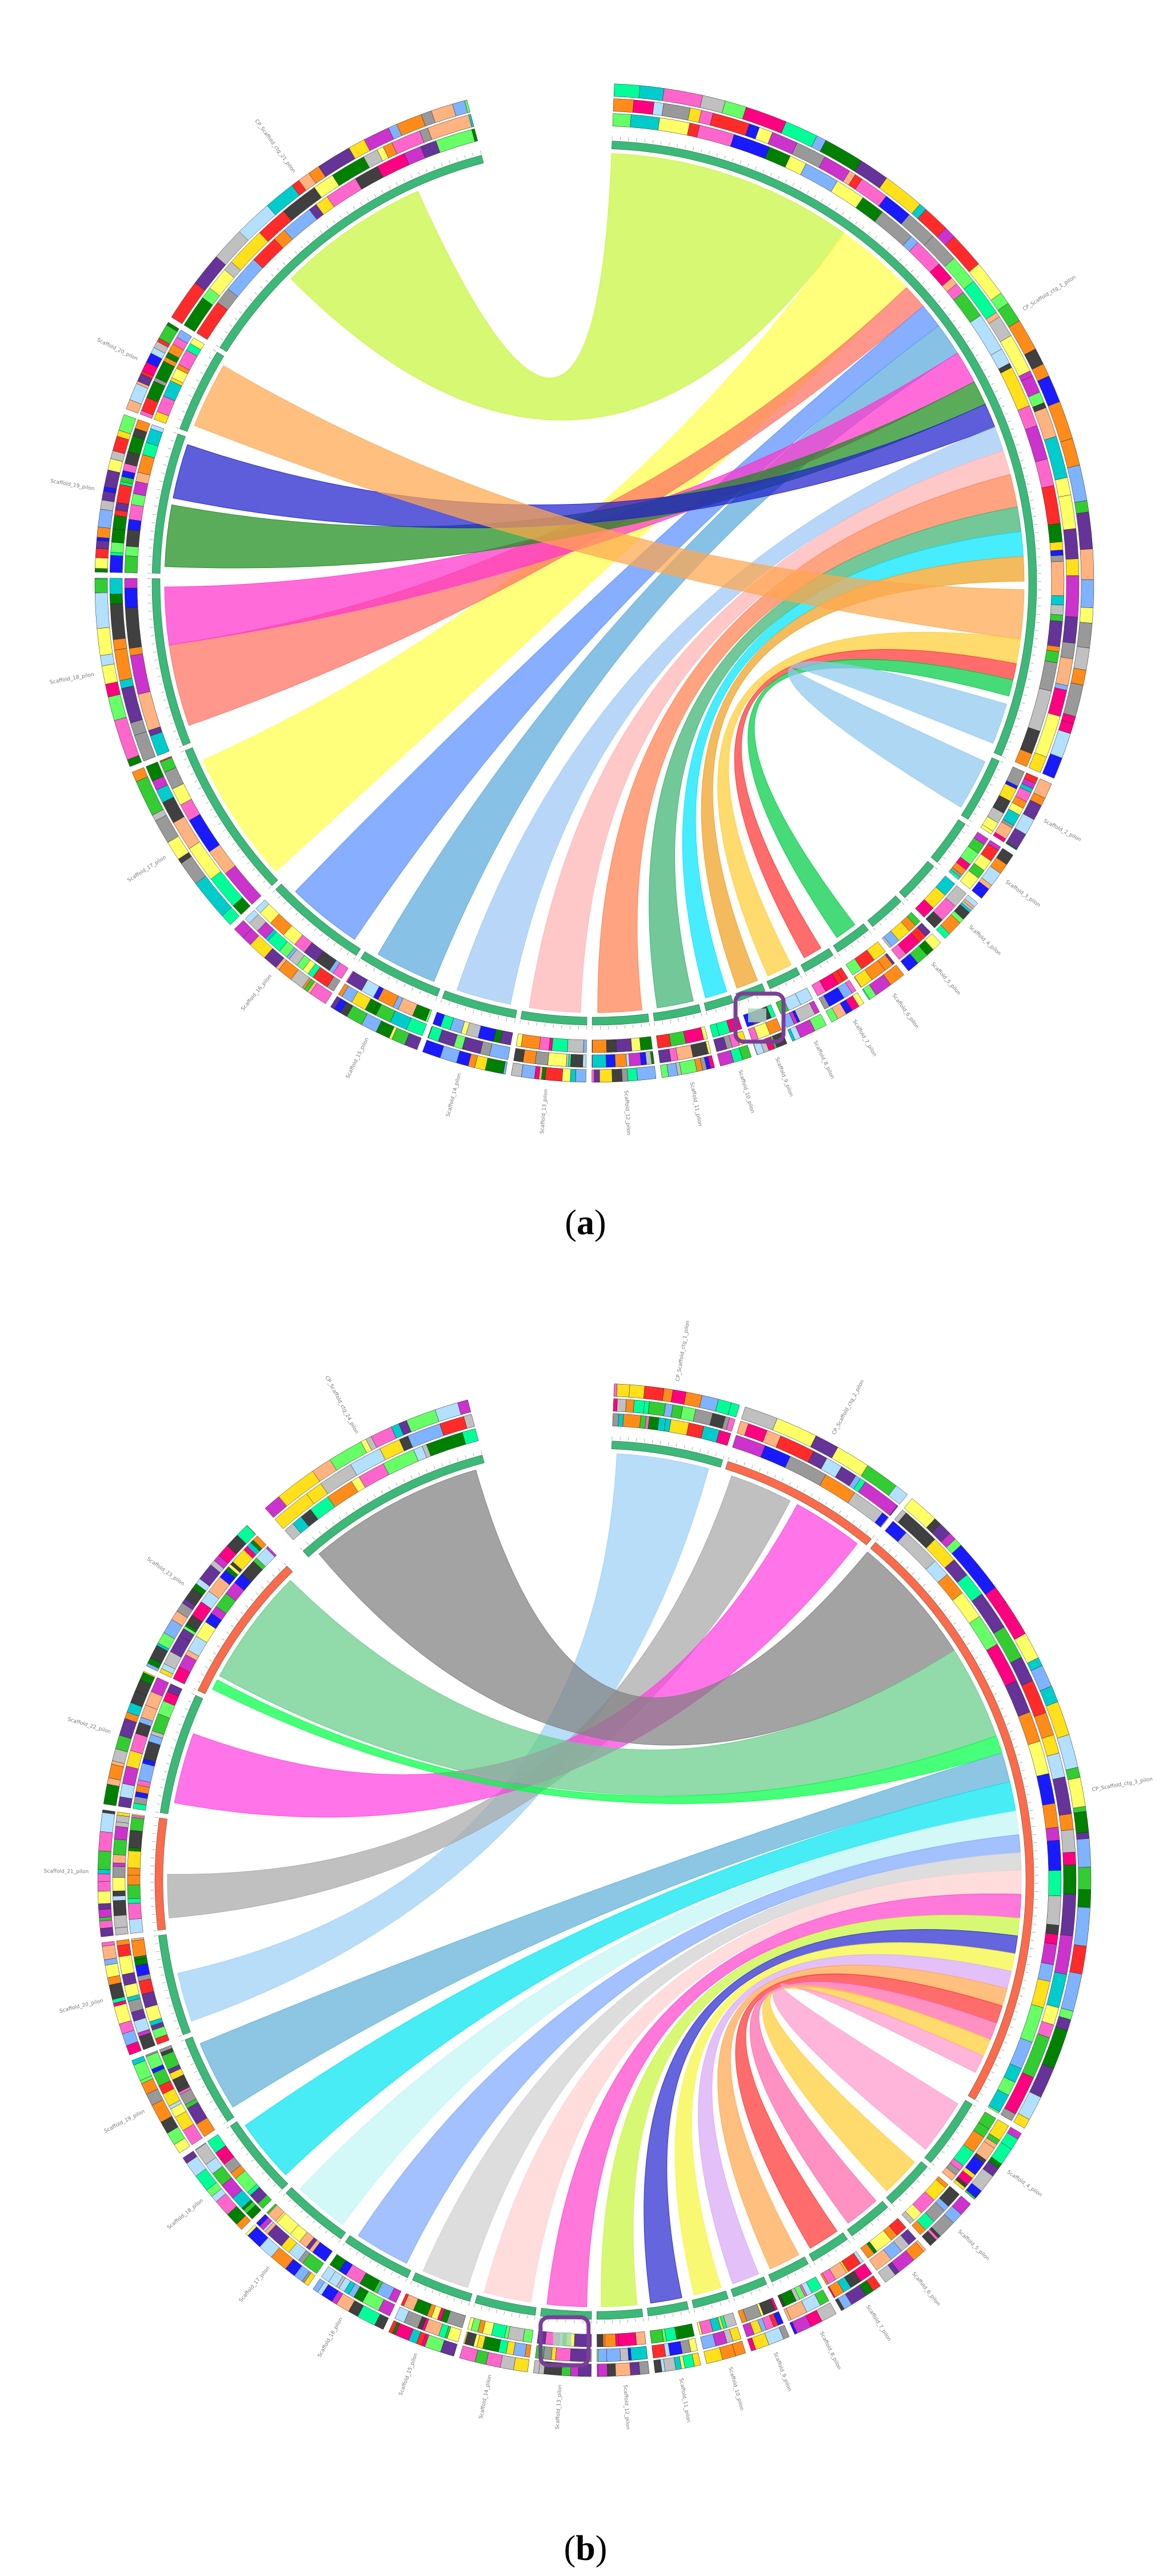 The height and width of the screenshot is (2576, 1171). Describe the element at coordinates (946, 979) in the screenshot. I see `segment-label: Scaffold_5_pilon` at that location.